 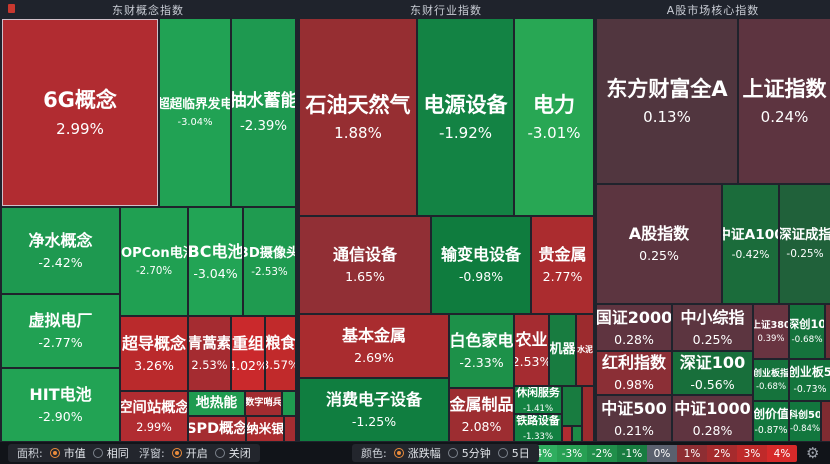 What do you see at coordinates (667, 101) in the screenshot?
I see `tile-东方财富全A: 东方财富全A 0.13%` at bounding box center [667, 101].